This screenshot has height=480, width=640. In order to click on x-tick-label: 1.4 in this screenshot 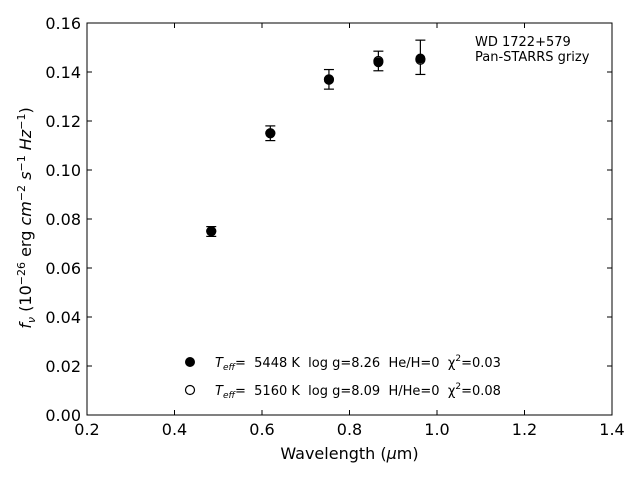, I will do `click(611, 429)`.